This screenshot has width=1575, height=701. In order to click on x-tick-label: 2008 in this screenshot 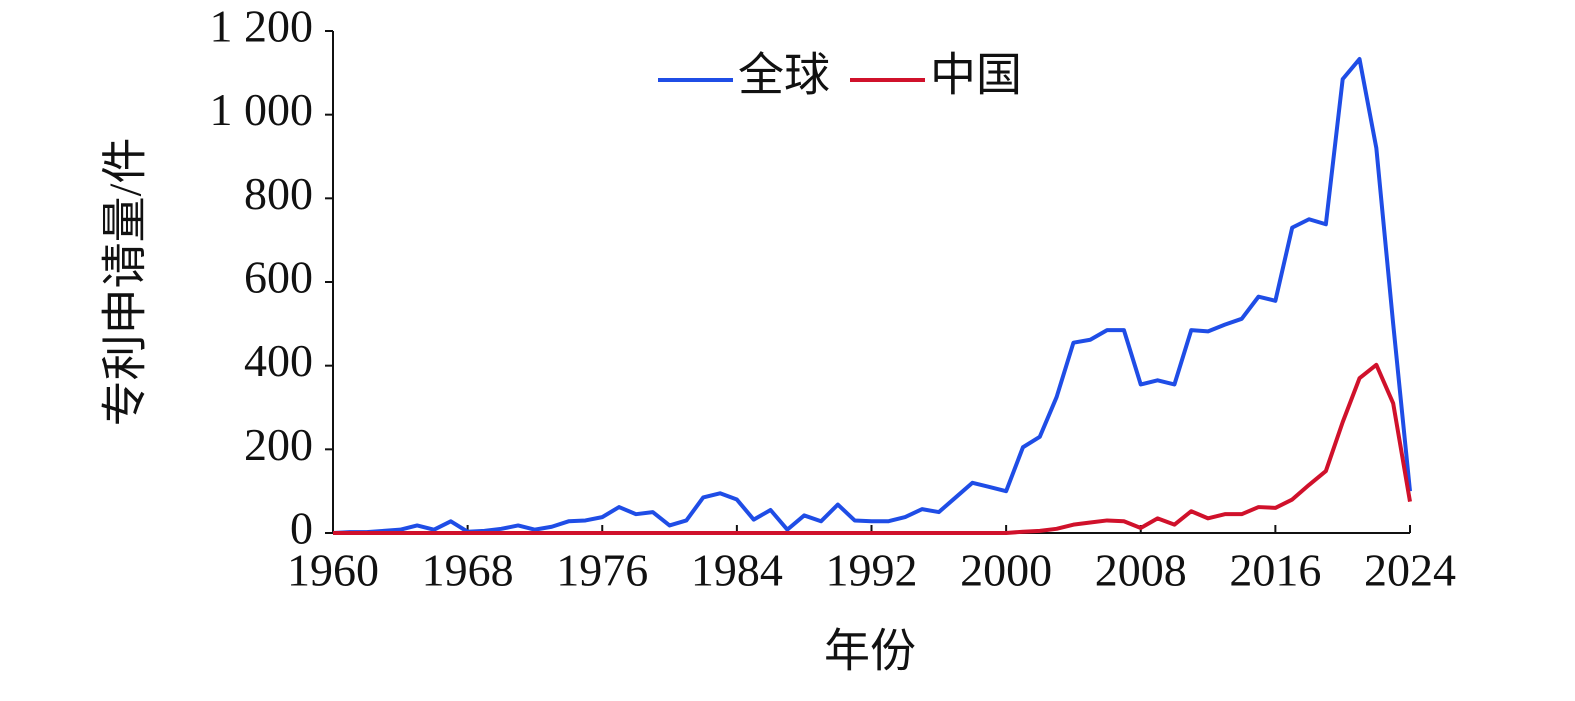, I will do `click(1141, 570)`.